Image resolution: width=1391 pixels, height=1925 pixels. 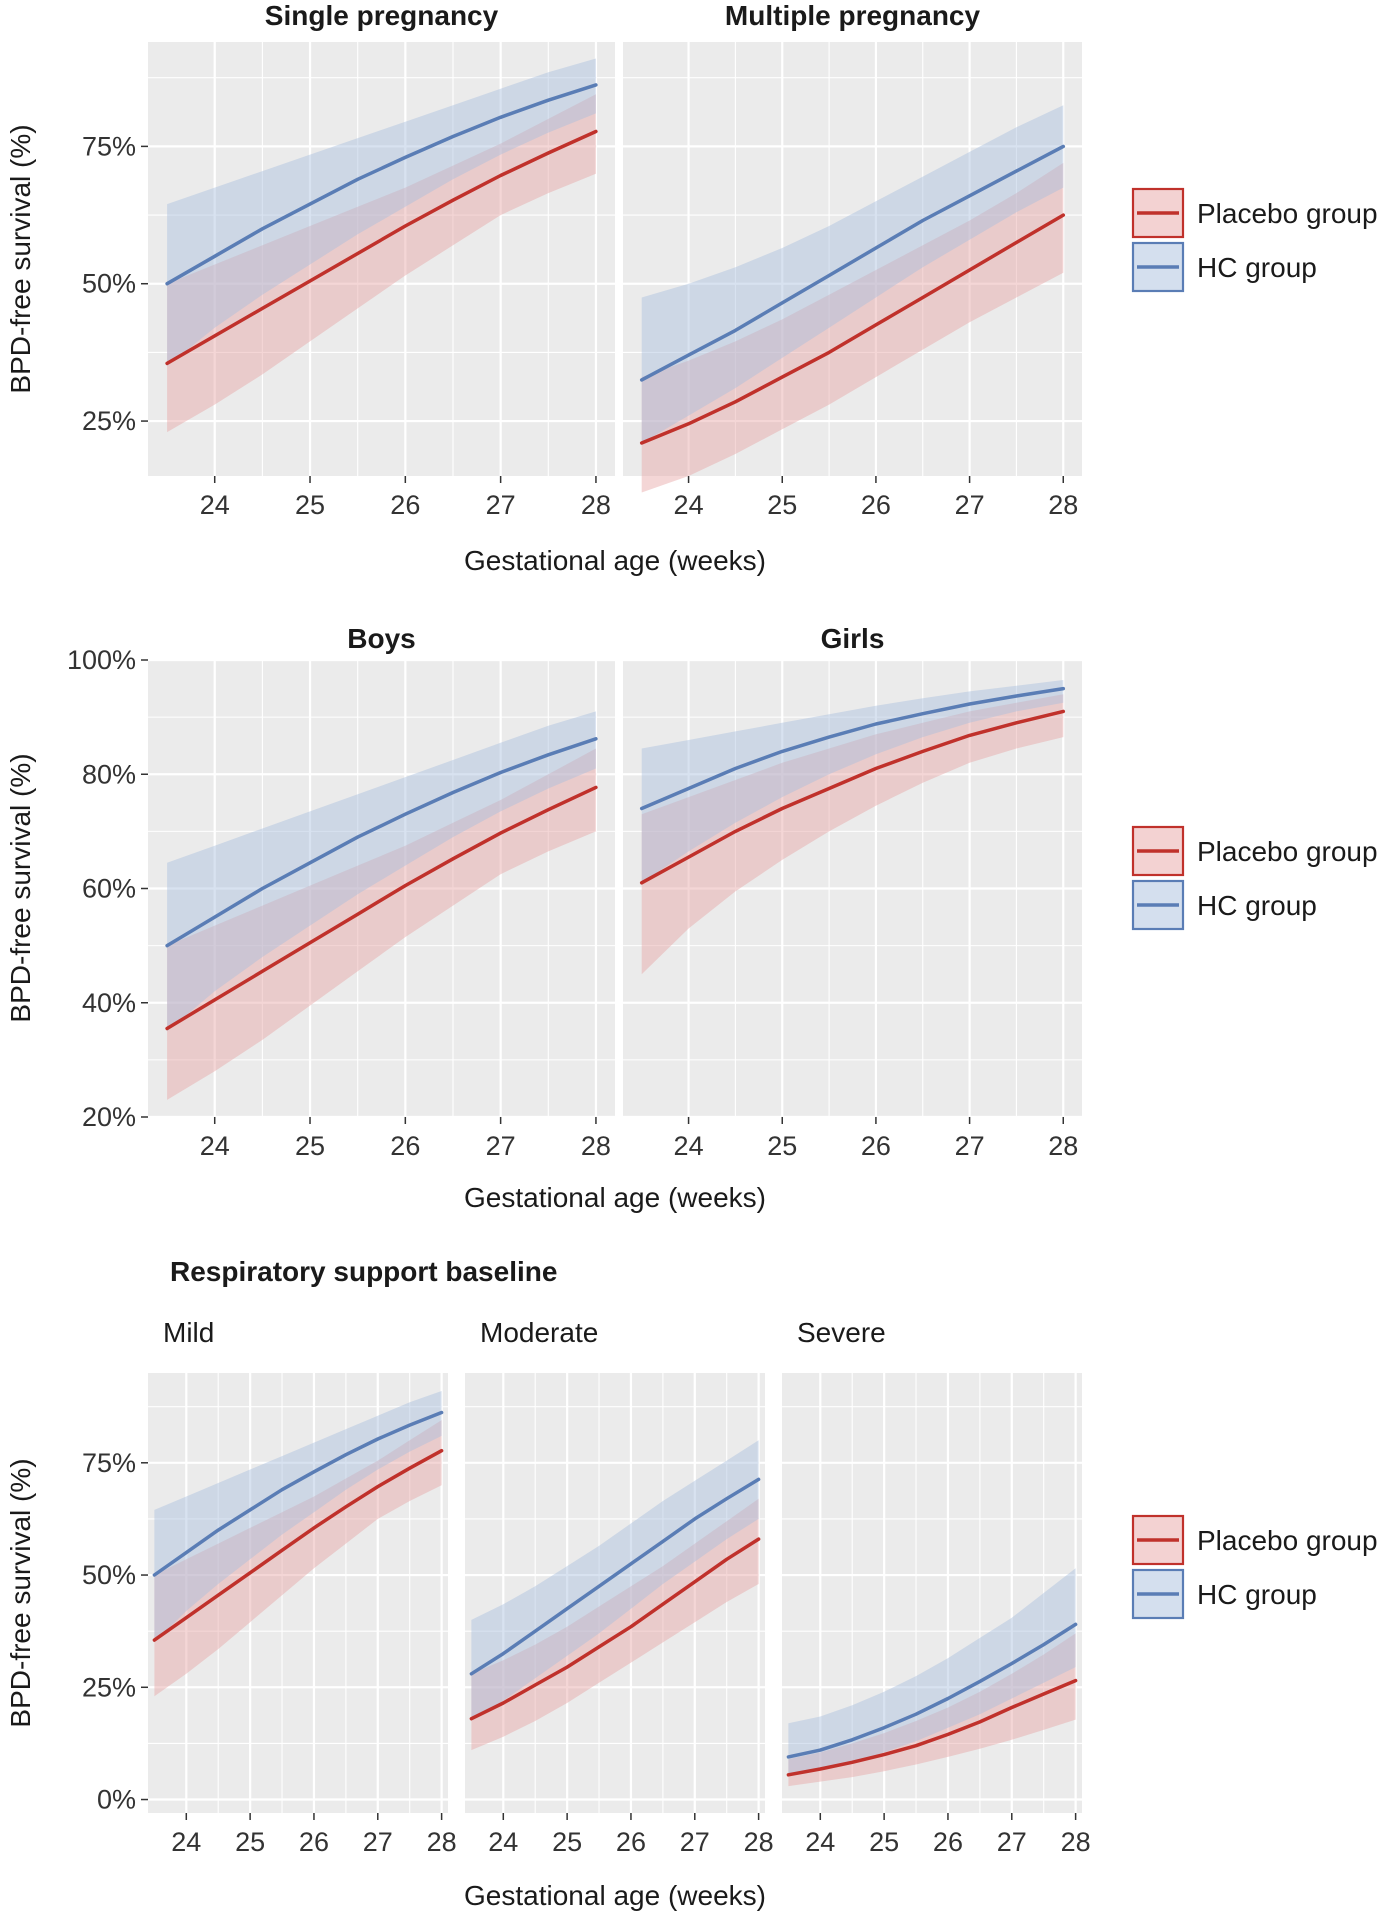 I want to click on panel-title: Severe, so click(x=841, y=1332).